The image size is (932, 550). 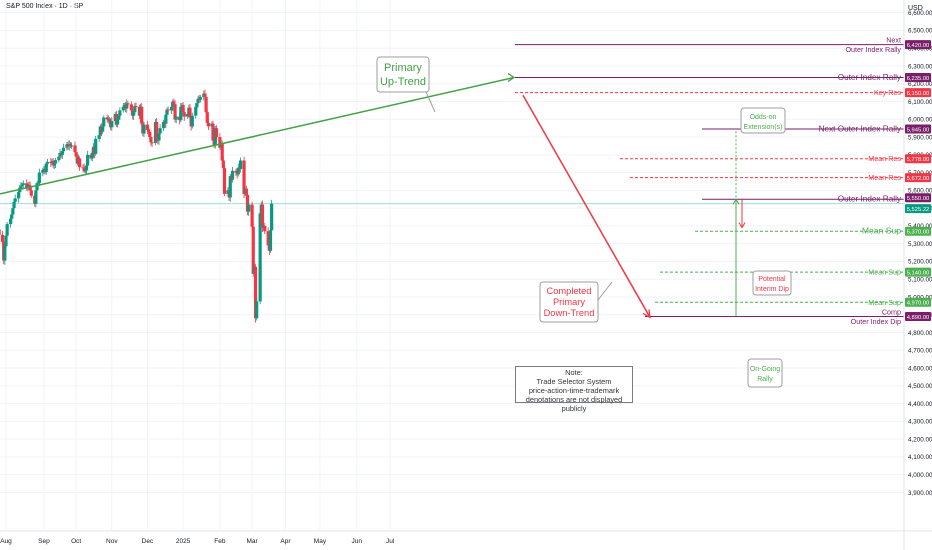 I want to click on x-tick-label: Sep, so click(x=44, y=541).